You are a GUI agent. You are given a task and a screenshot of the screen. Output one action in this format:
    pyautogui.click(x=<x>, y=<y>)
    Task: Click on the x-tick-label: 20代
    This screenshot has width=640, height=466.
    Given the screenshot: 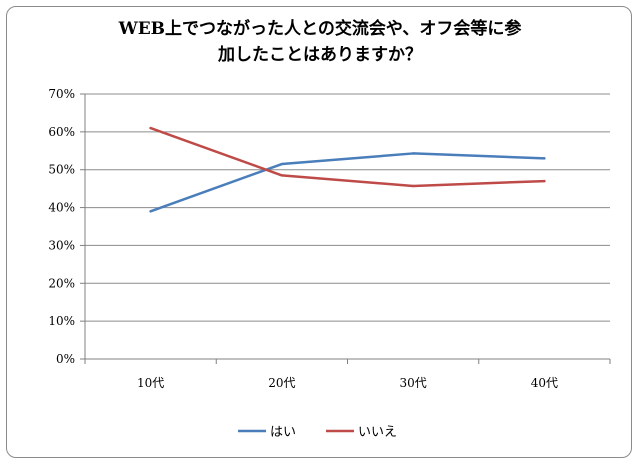 What is the action you would take?
    pyautogui.click(x=281, y=383)
    